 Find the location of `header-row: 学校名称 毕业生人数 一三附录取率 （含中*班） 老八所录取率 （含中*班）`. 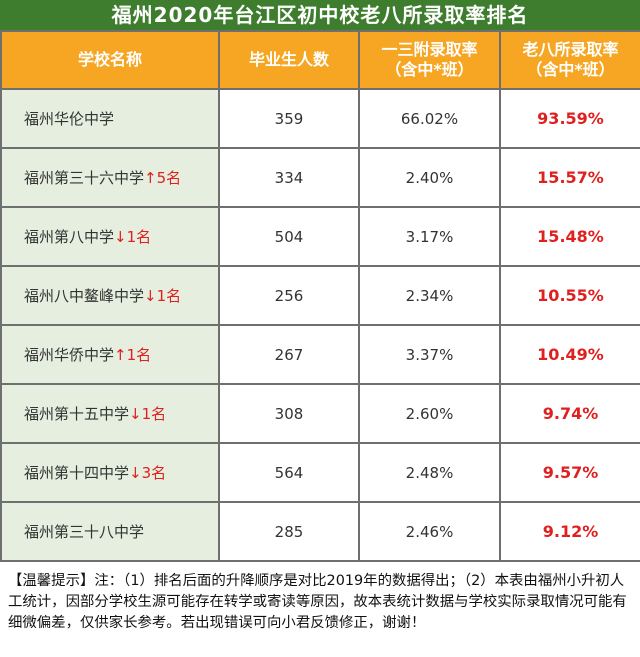

header-row: 学校名称 毕业生人数 一三附录取率 （含中*班） 老八所录取率 （含中*班） is located at coordinates (320, 60).